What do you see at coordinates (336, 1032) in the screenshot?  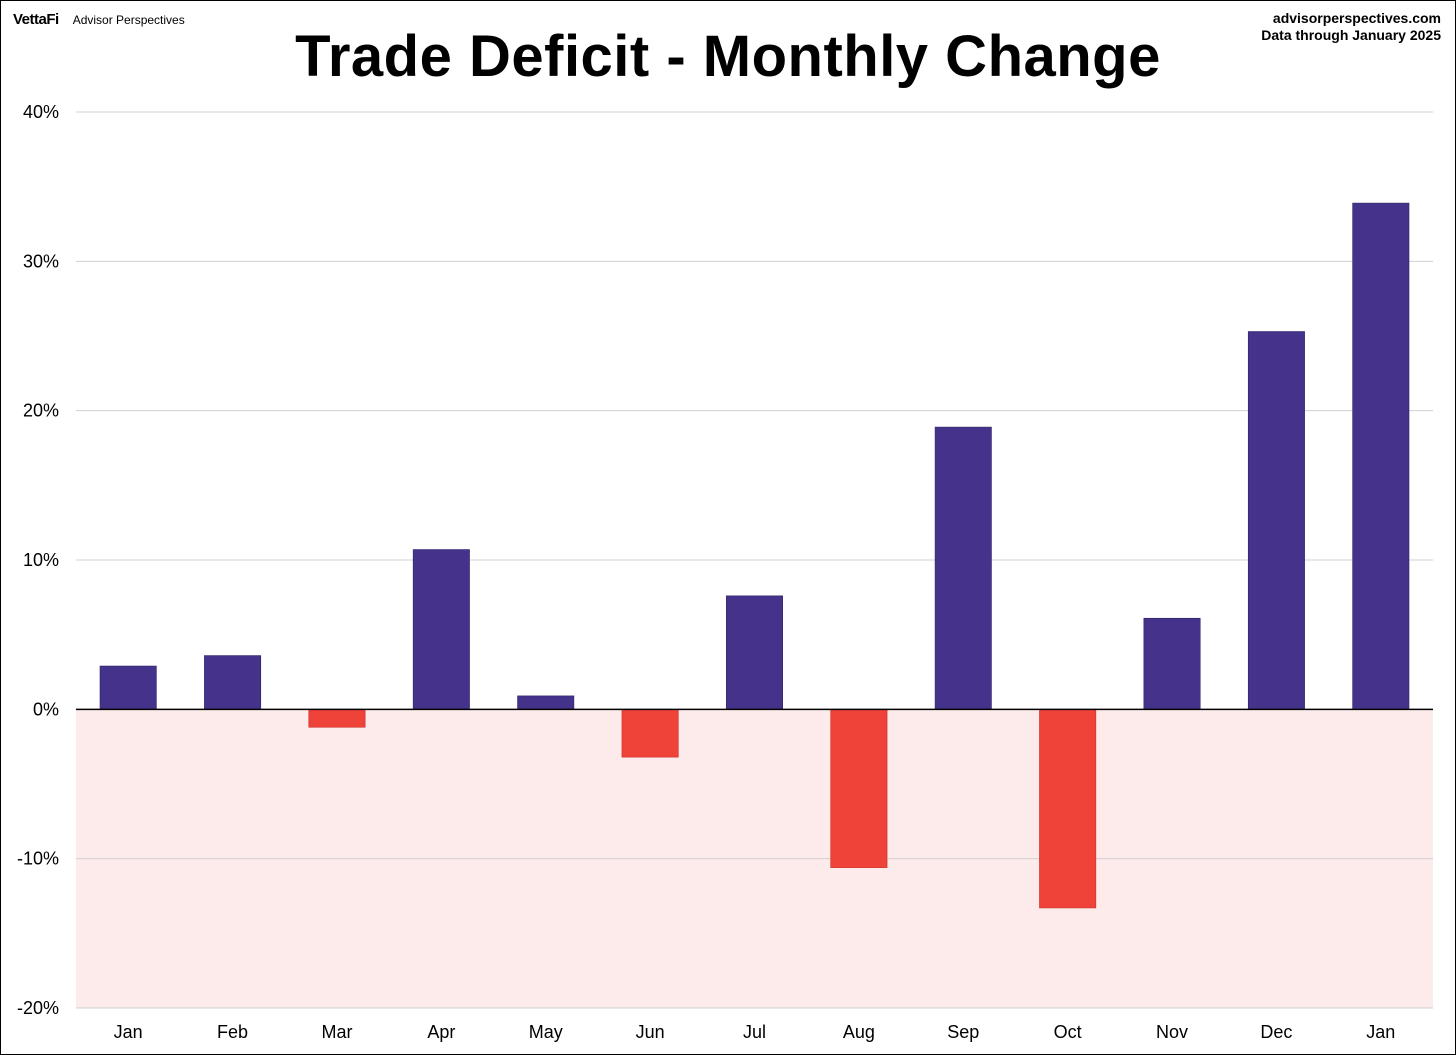 I see `x-tick-label: Mar` at bounding box center [336, 1032].